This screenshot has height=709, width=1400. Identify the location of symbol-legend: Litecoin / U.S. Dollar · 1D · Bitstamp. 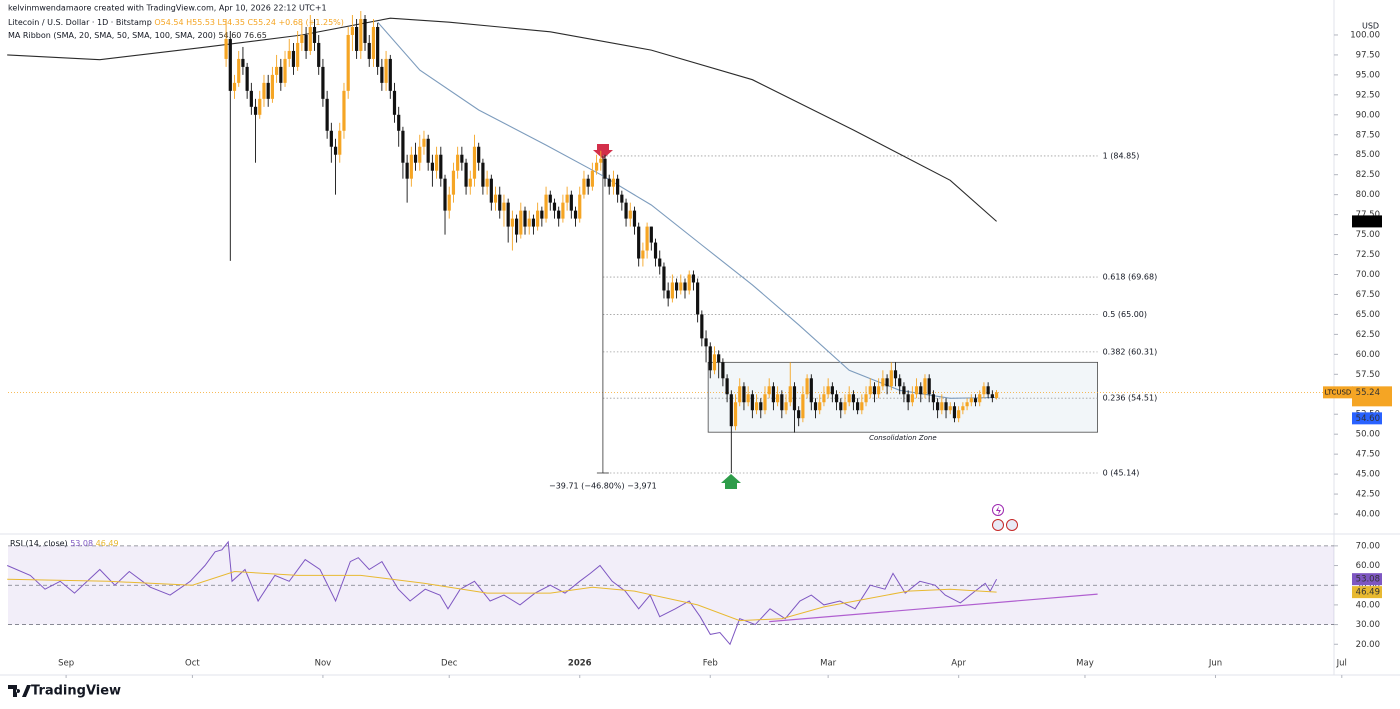
(80, 22).